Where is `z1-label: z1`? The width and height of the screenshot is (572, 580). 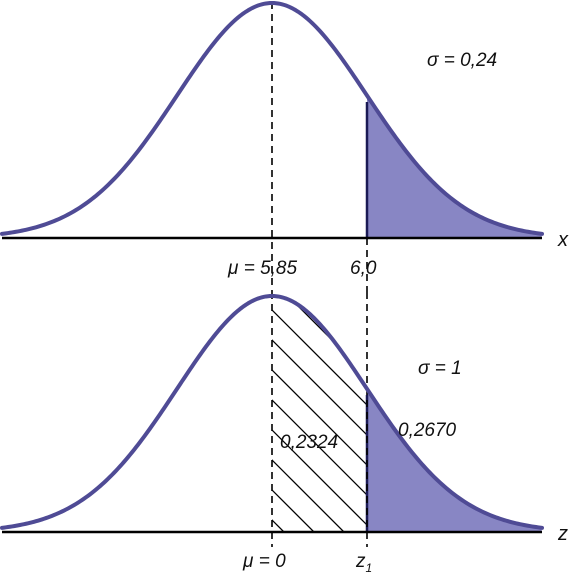
z1-label: z1 is located at coordinates (363, 563).